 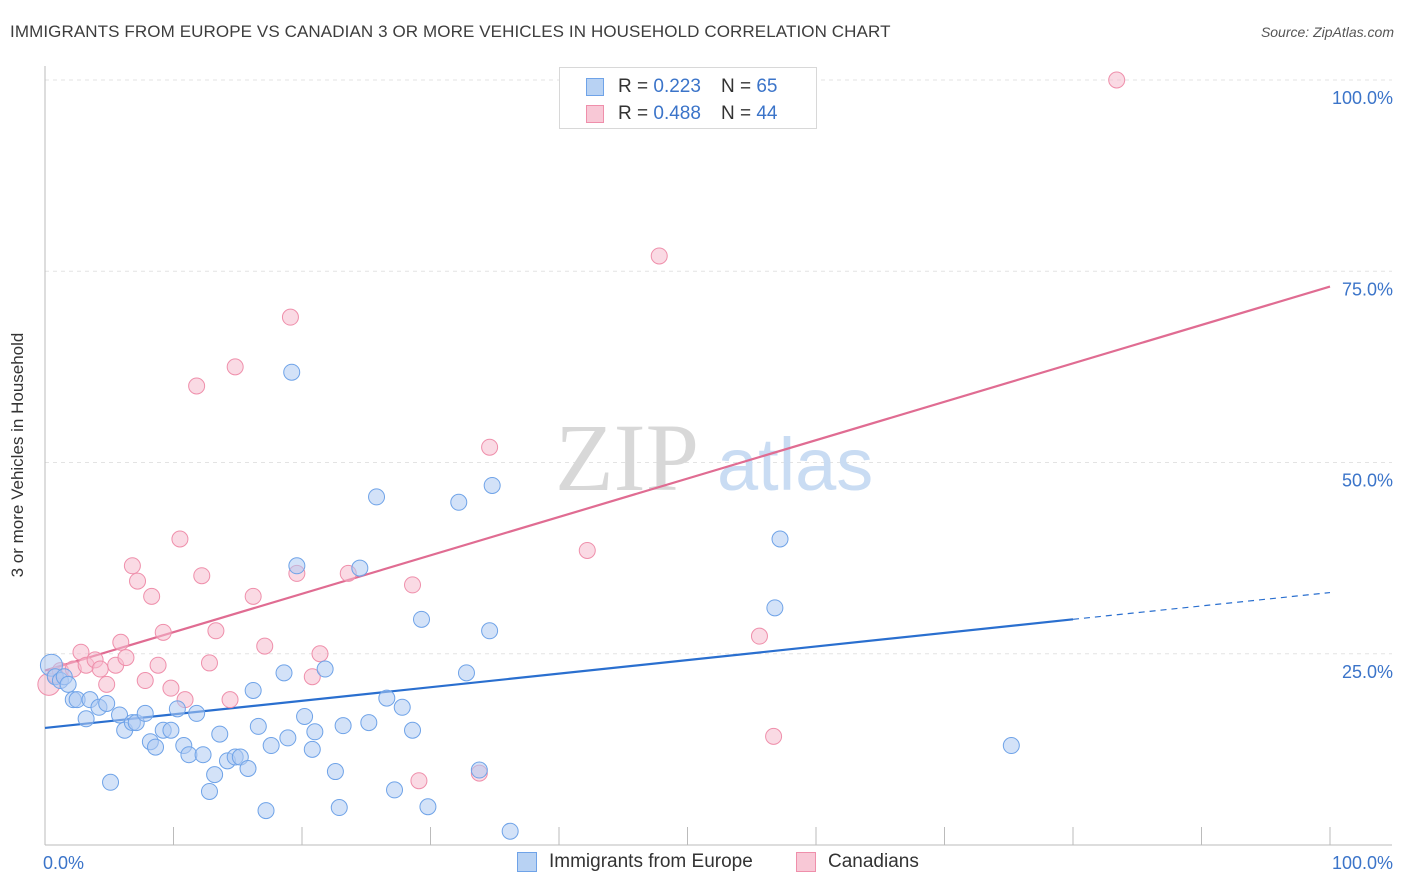 I want to click on series-legend: Immigrants from Europe Canadians, so click(x=703, y=864).